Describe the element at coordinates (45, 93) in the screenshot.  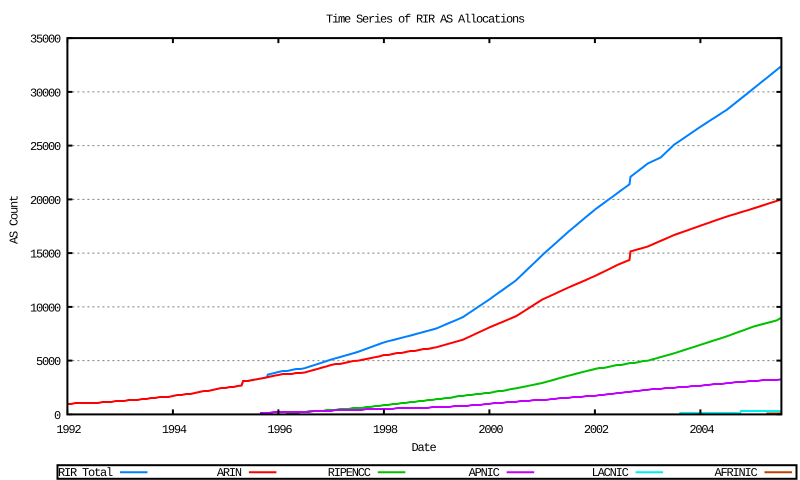
I see `svg-text: 30000` at that location.